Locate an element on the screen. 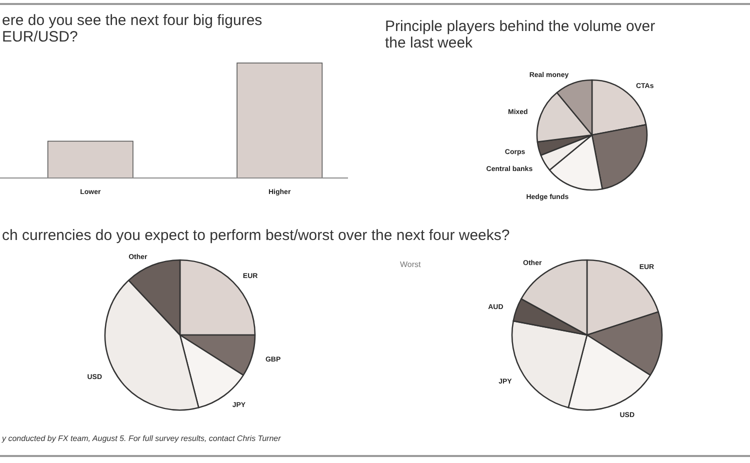  chart-title: ere do you see the next four big figures EUR/USD? is located at coordinates (132, 29).